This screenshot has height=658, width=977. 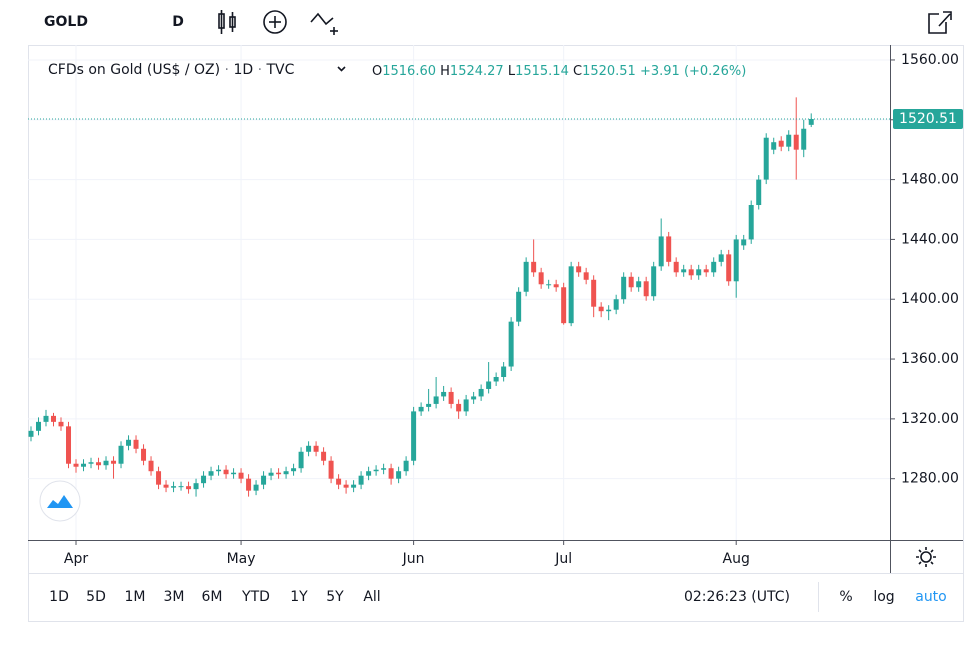 I want to click on range-button: 1Y, so click(x=299, y=597).